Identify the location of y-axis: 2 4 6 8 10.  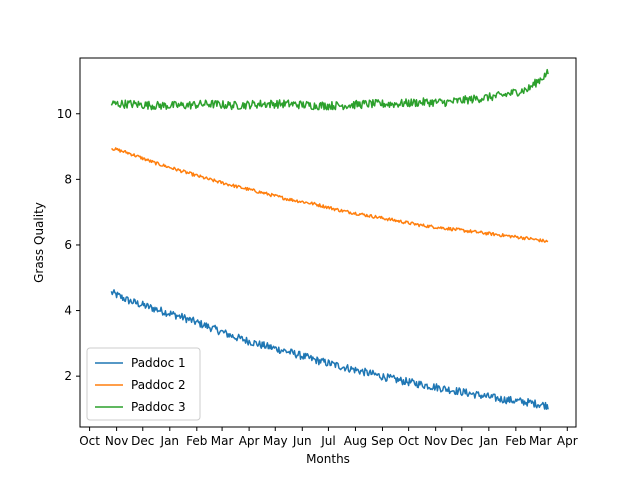
(68, 245).